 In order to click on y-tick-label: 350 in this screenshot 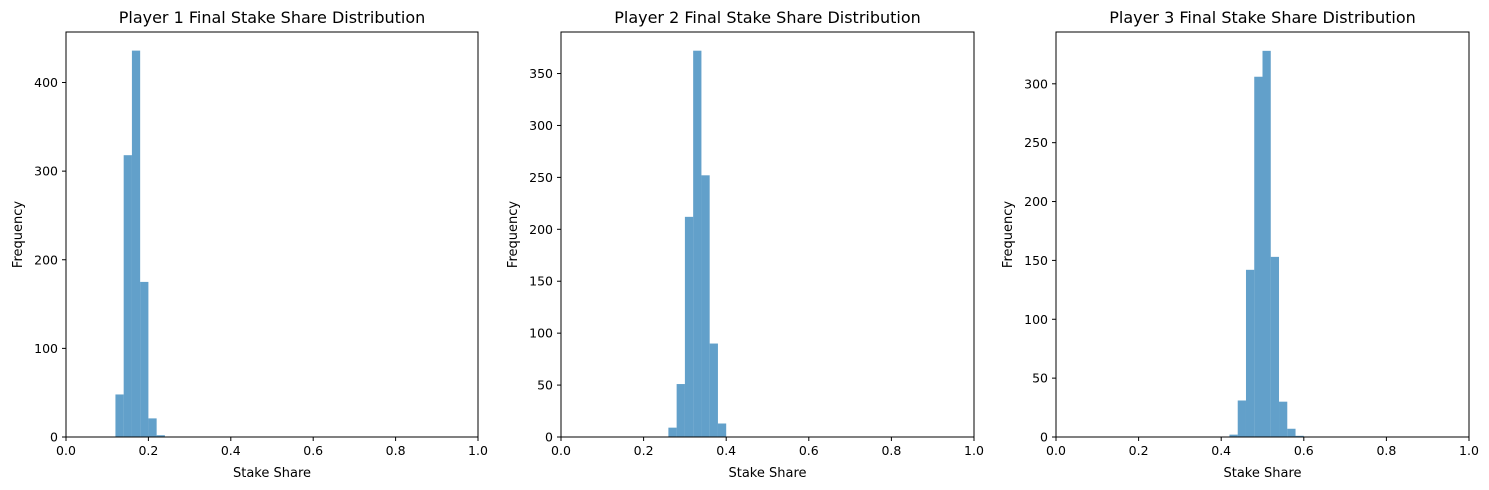, I will do `click(541, 73)`.